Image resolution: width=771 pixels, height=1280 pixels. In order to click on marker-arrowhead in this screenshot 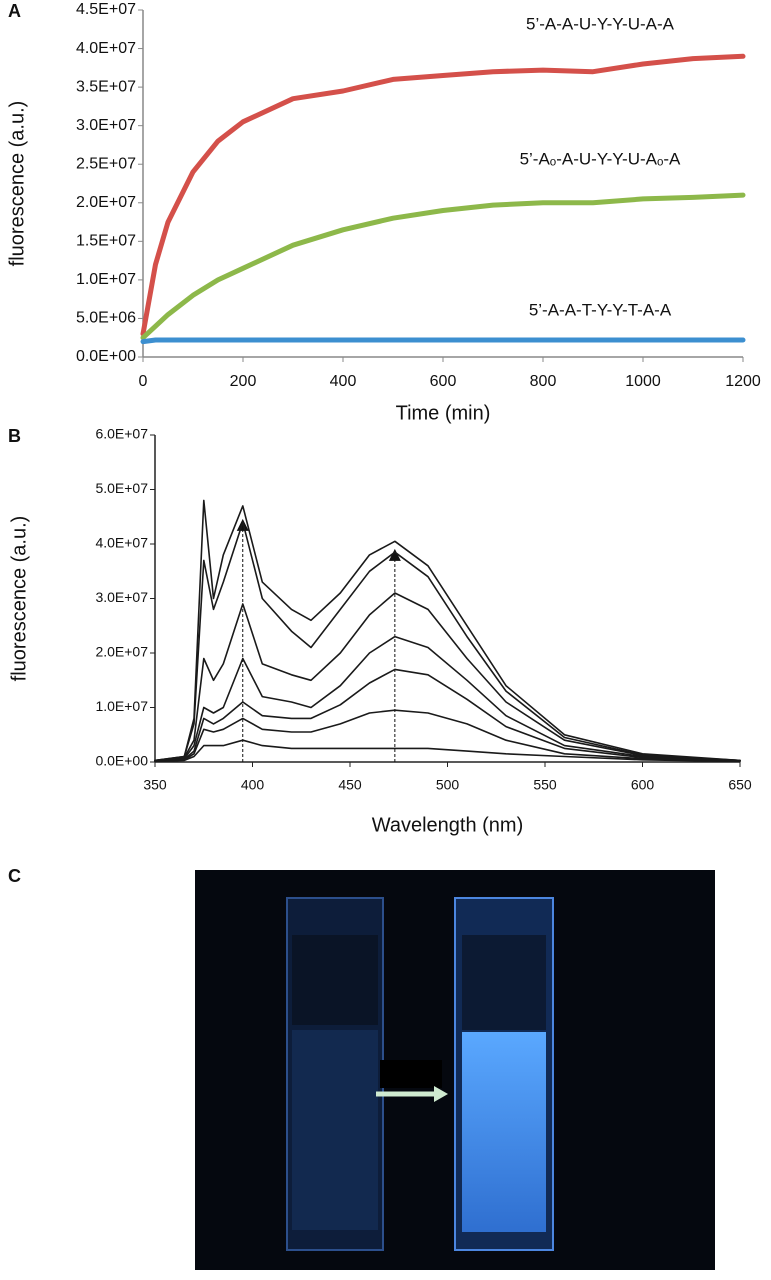, I will do `click(394, 554)`.